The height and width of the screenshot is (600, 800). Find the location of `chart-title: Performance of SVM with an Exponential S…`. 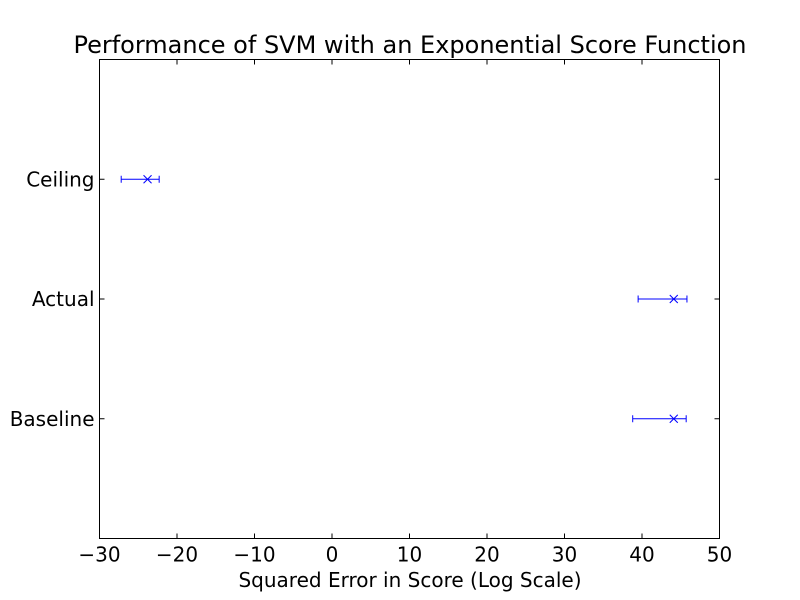

chart-title: Performance of SVM with an Exponential S… is located at coordinates (409, 45).